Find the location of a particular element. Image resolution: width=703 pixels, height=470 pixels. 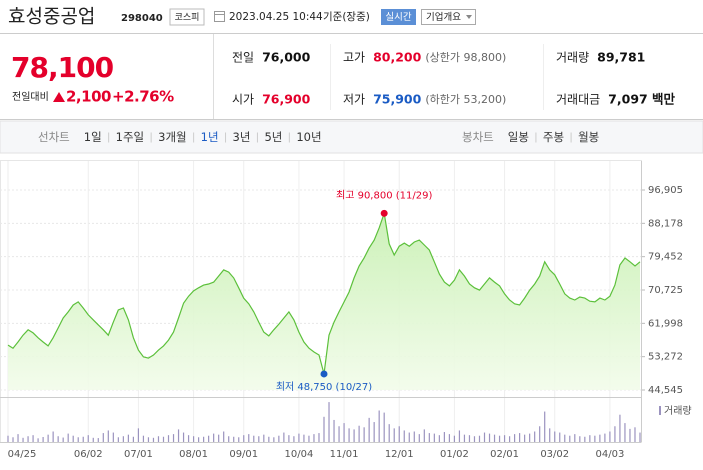

change-label: 전일대비 is located at coordinates (30, 97).